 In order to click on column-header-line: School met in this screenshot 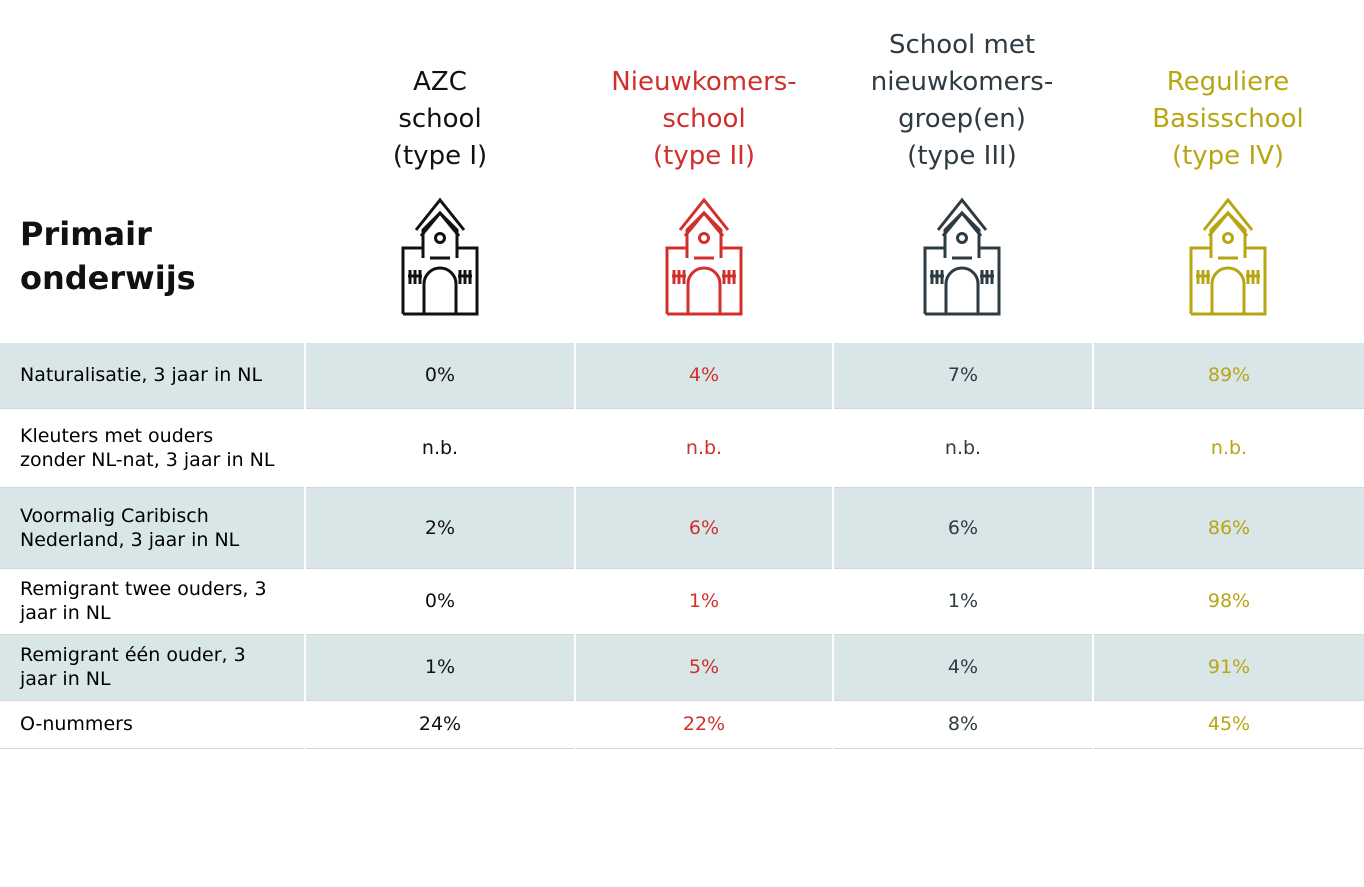, I will do `click(962, 45)`.